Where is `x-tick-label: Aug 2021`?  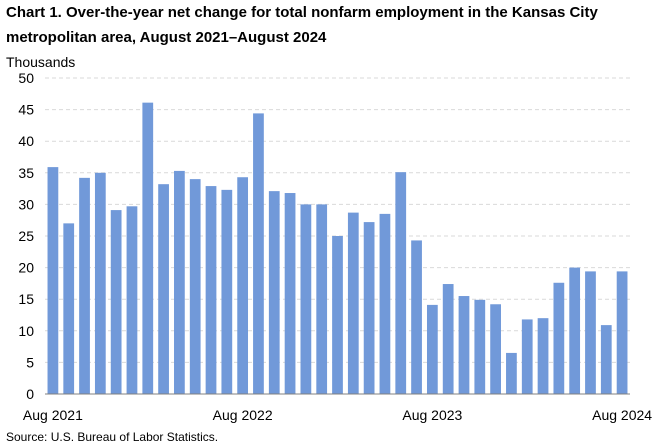 x-tick-label: Aug 2021 is located at coordinates (53, 415).